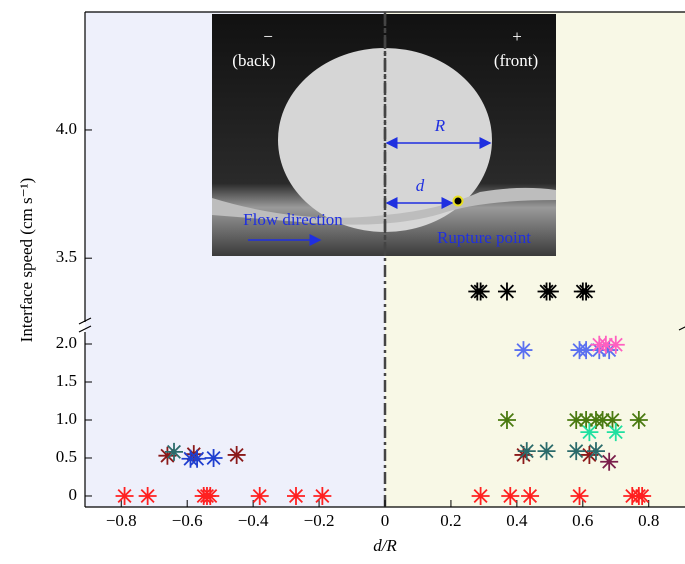  I want to click on x-tick-label: 0.4, so click(517, 520).